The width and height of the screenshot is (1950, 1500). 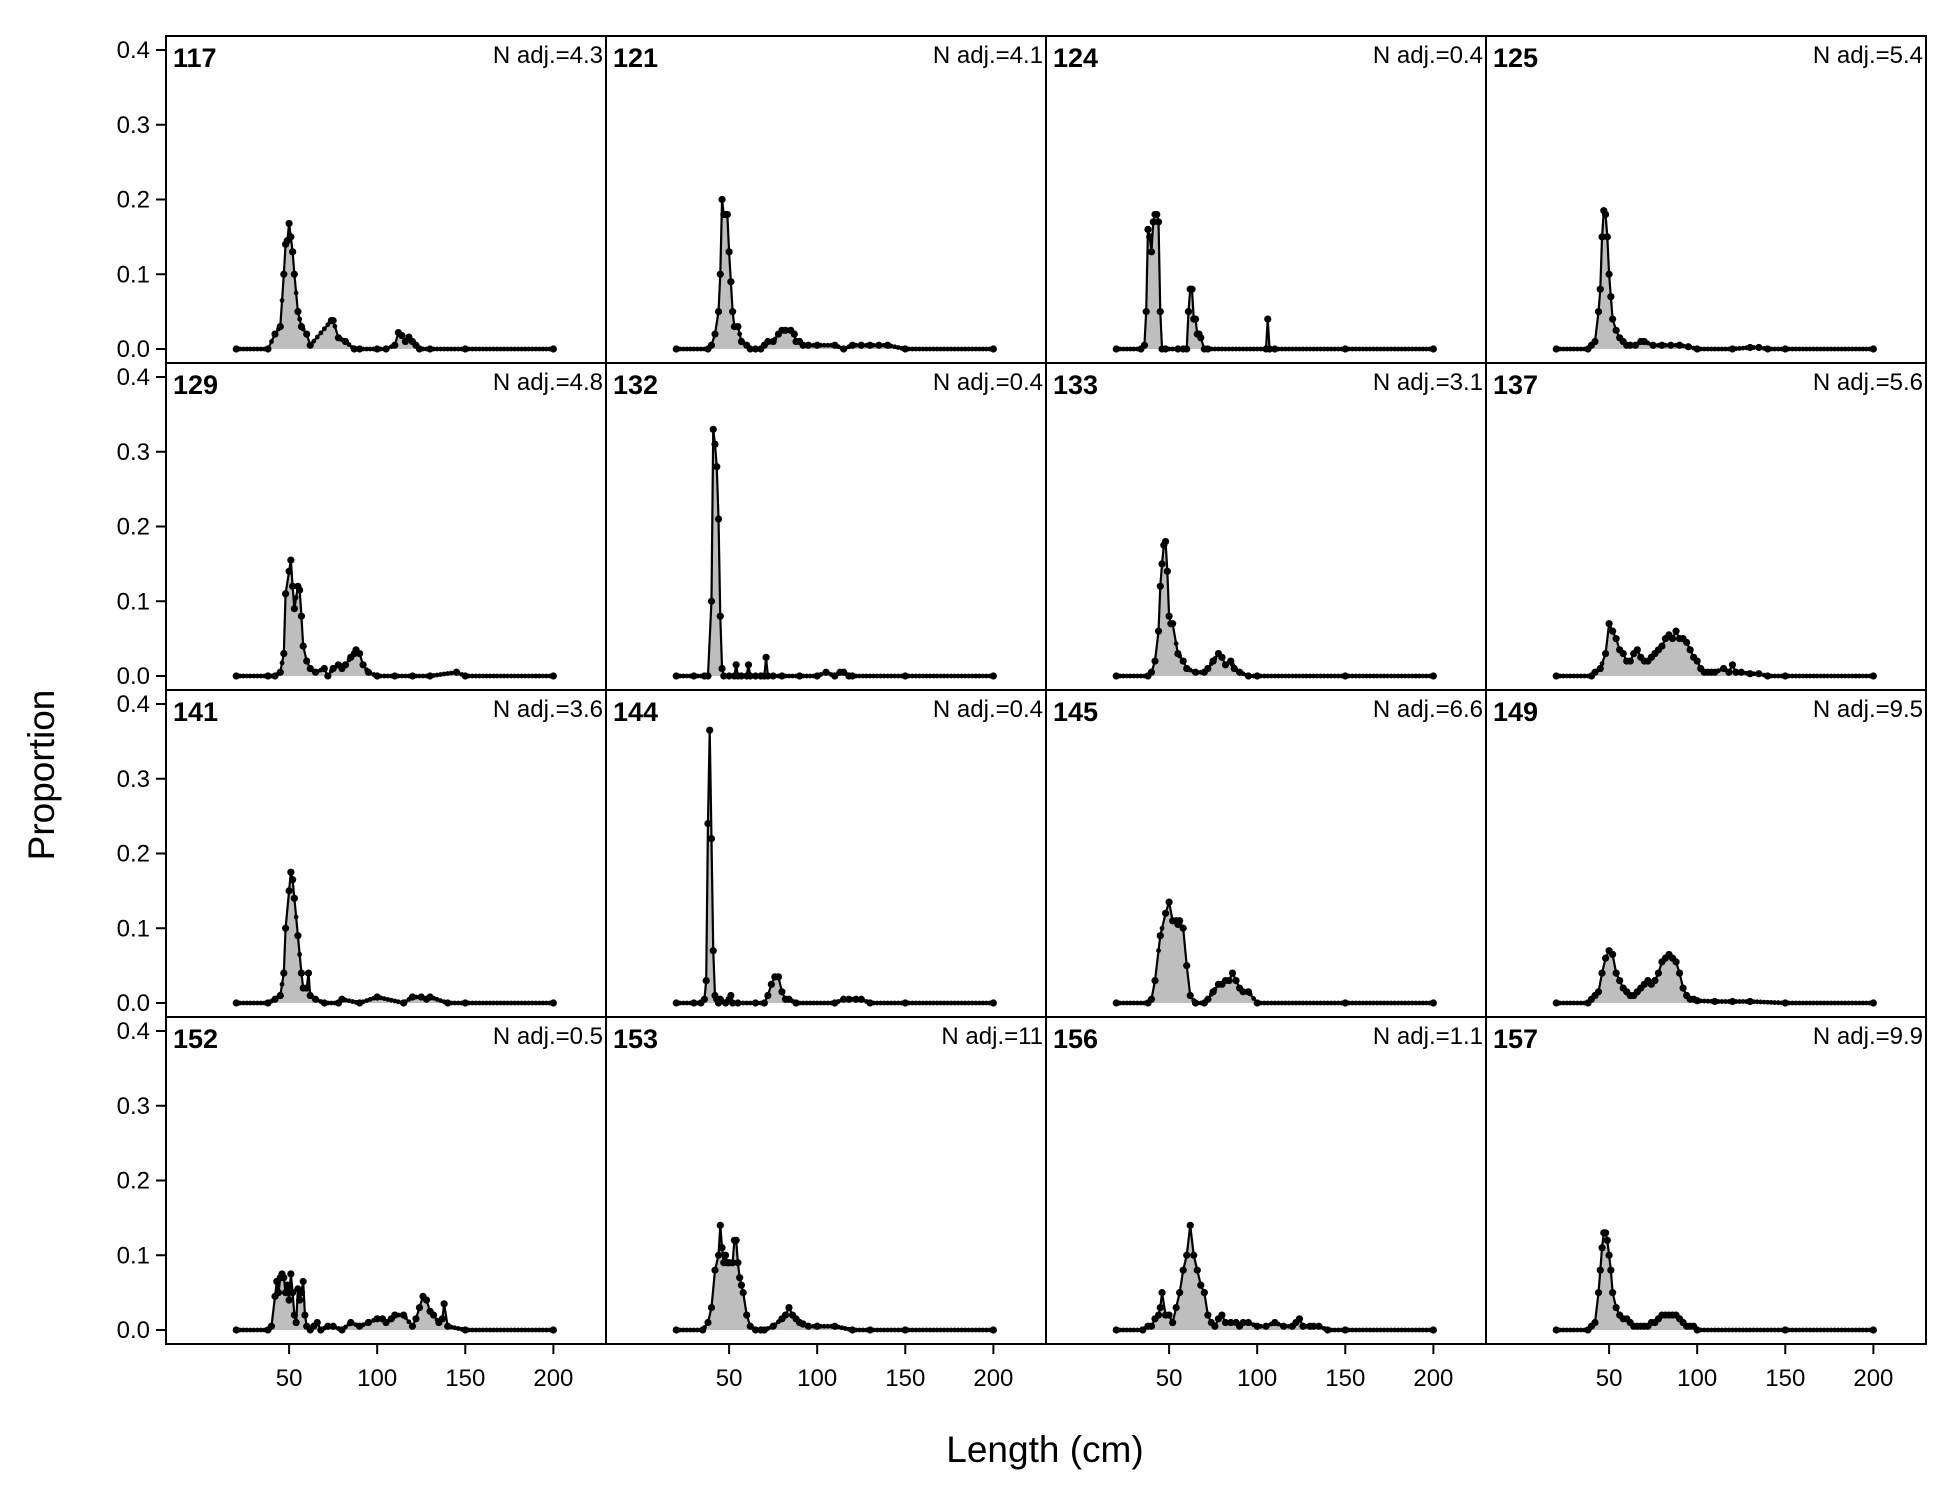 I want to click on n-adj-label: N adj.=5.6, so click(x=1868, y=382).